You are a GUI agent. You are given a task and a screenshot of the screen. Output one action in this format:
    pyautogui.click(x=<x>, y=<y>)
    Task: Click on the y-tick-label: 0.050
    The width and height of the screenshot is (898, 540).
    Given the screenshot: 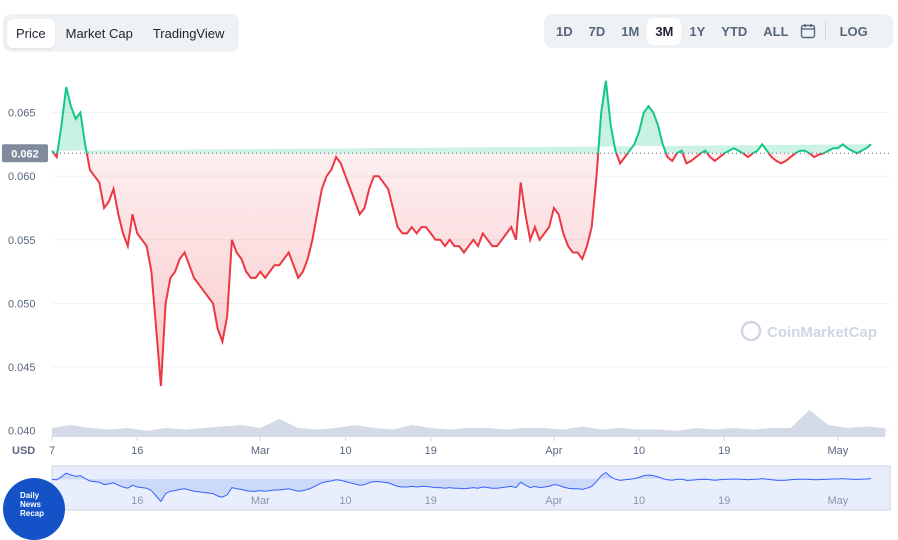 What is the action you would take?
    pyautogui.click(x=22, y=304)
    